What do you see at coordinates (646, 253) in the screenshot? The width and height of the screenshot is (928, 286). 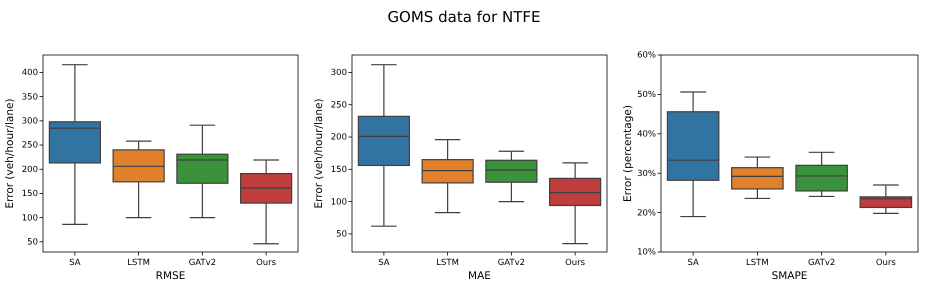 I see `y-tick-label: 10%` at bounding box center [646, 253].